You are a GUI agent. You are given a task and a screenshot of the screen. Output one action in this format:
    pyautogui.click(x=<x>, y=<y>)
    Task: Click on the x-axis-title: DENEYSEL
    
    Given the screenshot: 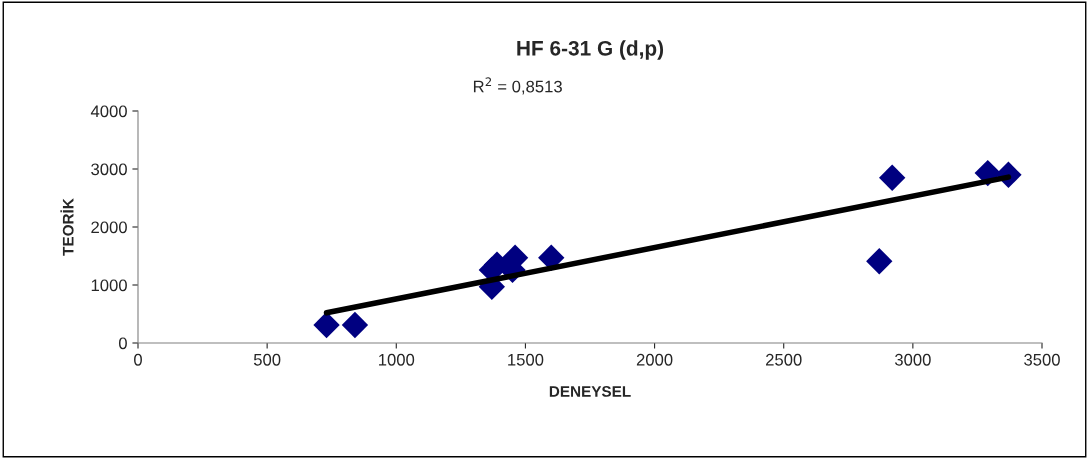 What is the action you would take?
    pyautogui.click(x=590, y=391)
    